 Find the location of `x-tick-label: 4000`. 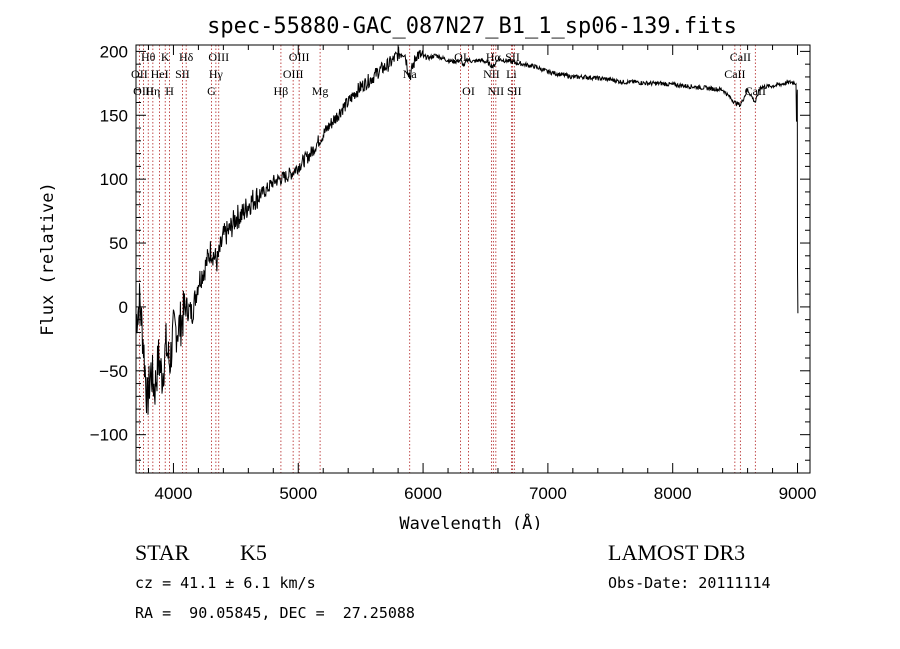

x-tick-label: 4000 is located at coordinates (174, 493).